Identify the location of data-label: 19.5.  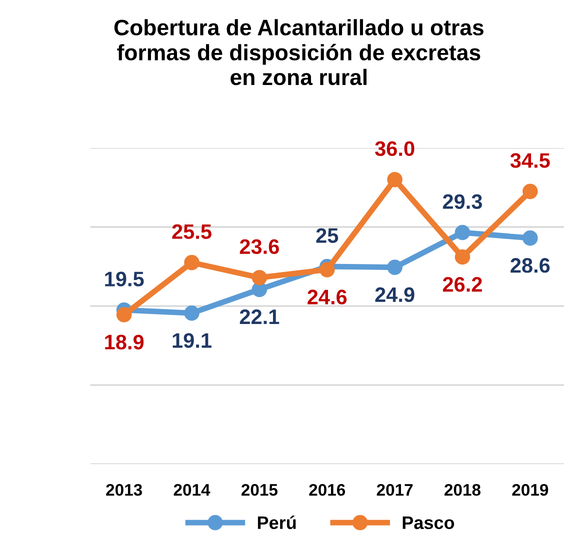
(124, 279).